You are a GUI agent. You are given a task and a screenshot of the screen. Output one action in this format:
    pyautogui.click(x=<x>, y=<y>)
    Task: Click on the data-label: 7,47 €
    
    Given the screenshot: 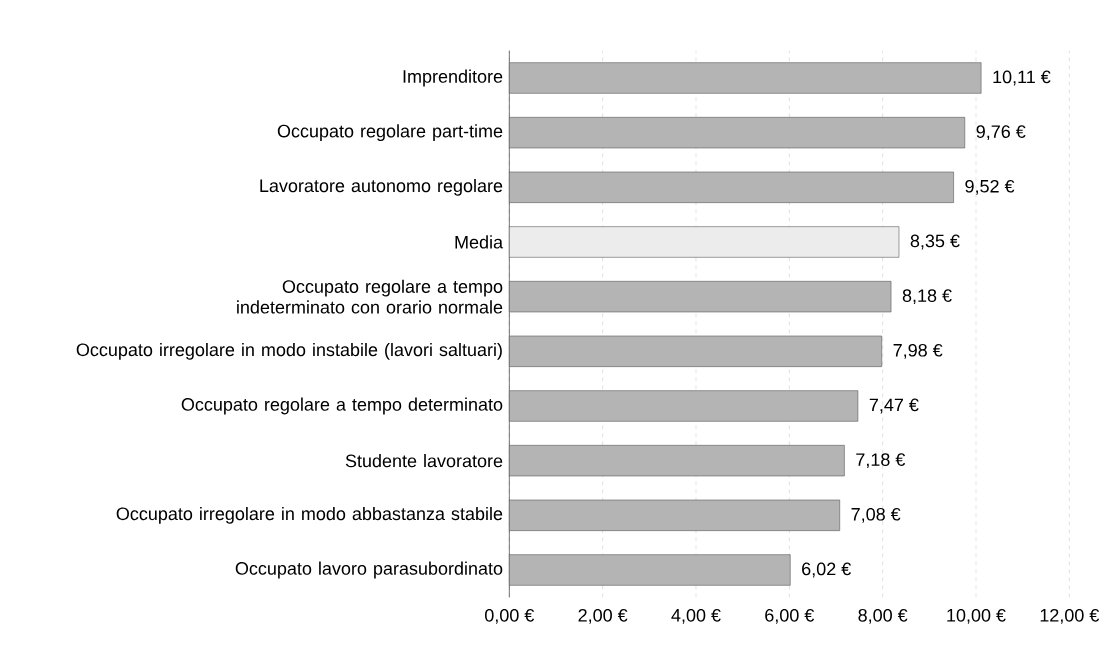 What is the action you would take?
    pyautogui.click(x=894, y=406)
    